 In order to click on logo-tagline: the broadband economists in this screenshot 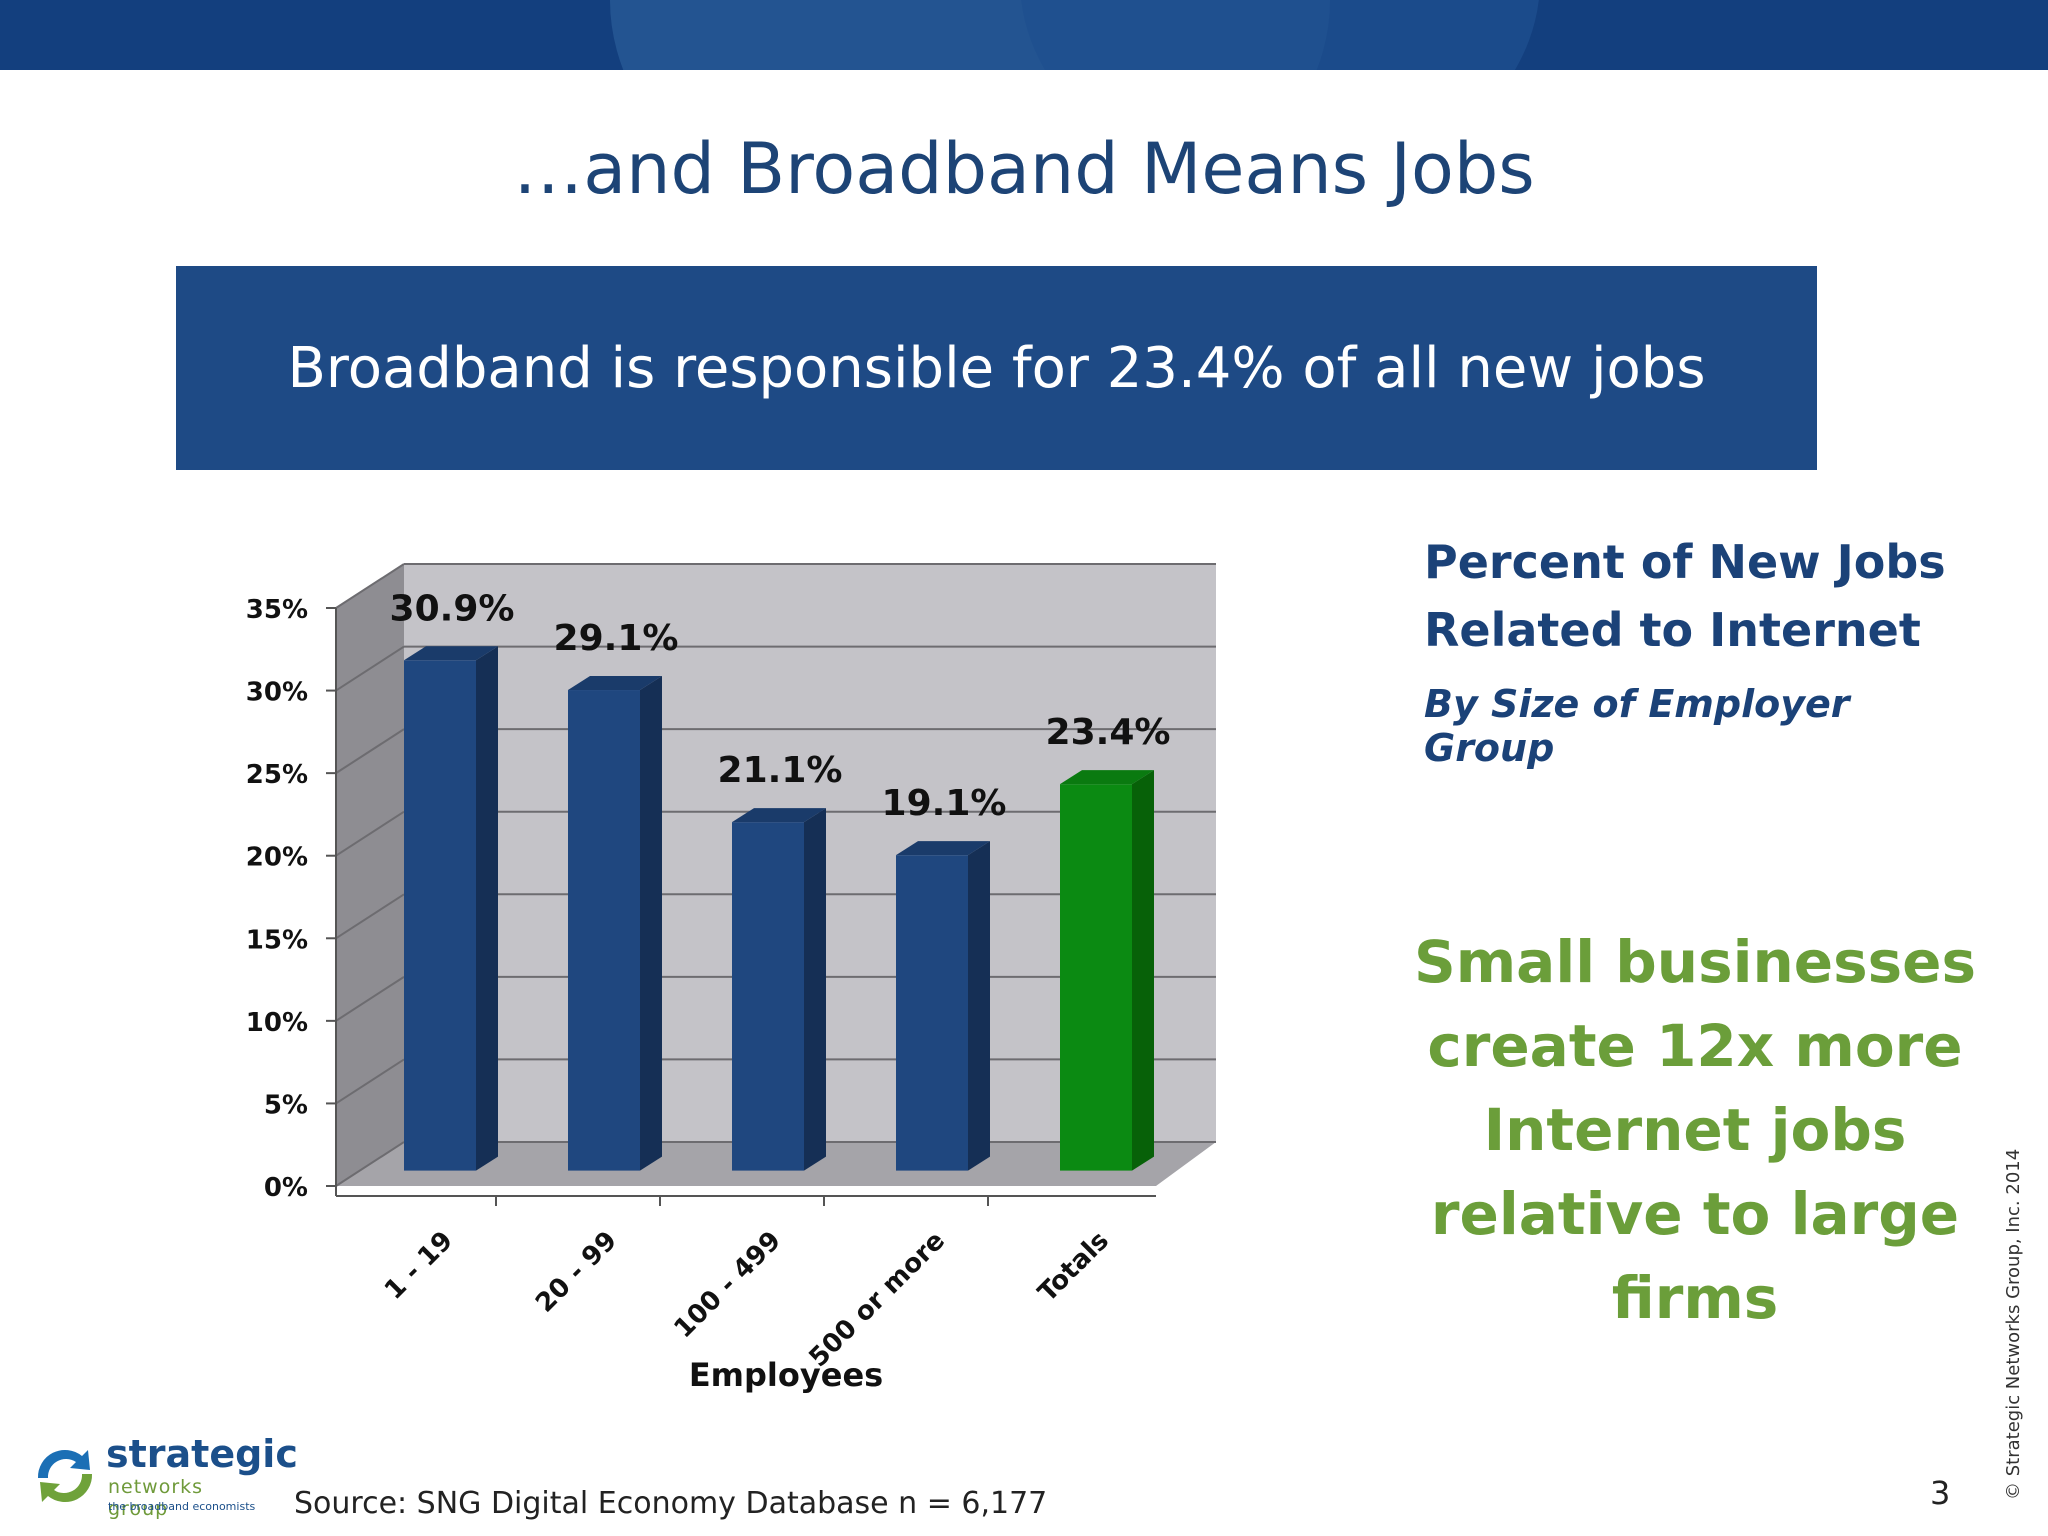, I will do `click(182, 1506)`.